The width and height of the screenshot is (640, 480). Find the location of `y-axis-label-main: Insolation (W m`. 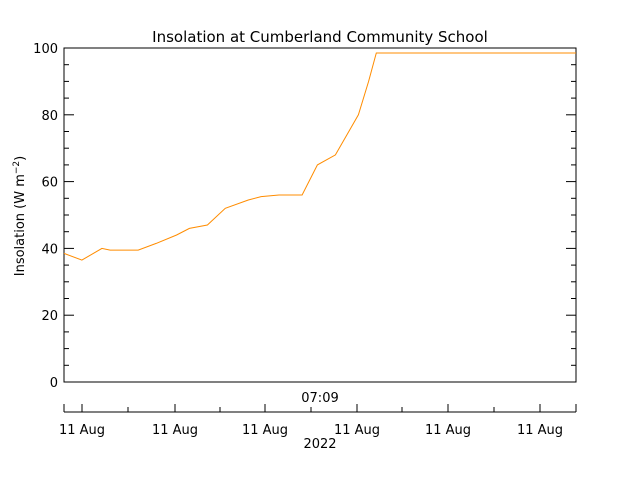

y-axis-label-main: Insolation (W m is located at coordinates (20, 225).